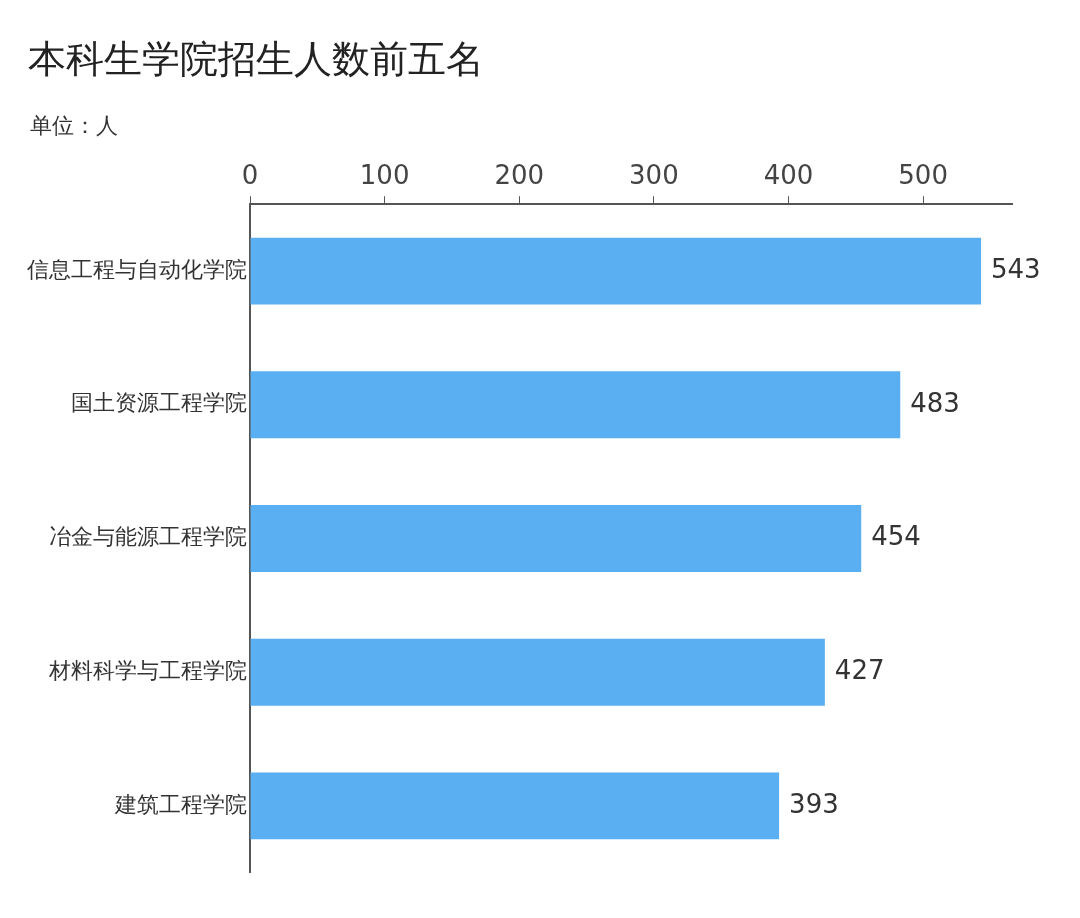 The width and height of the screenshot is (1080, 918). Describe the element at coordinates (859, 669) in the screenshot. I see `data-label: 427` at that location.